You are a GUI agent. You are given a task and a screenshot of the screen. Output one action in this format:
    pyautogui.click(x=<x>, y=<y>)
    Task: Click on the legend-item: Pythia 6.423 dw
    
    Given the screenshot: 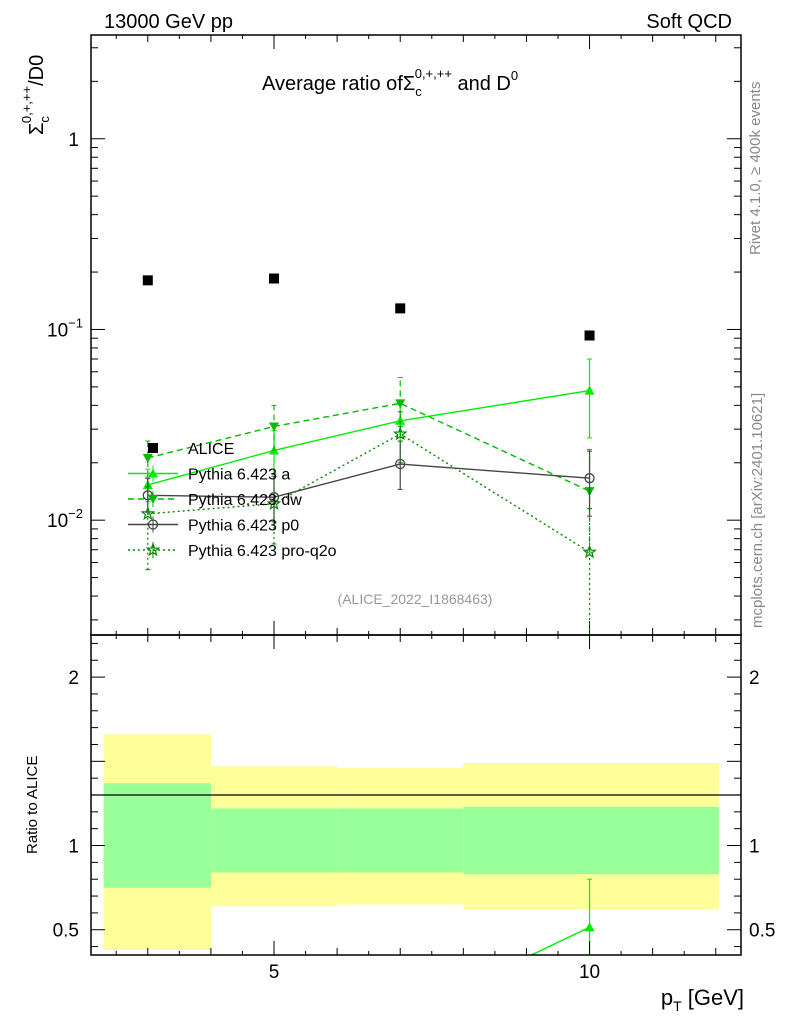 What is the action you would take?
    pyautogui.click(x=215, y=500)
    